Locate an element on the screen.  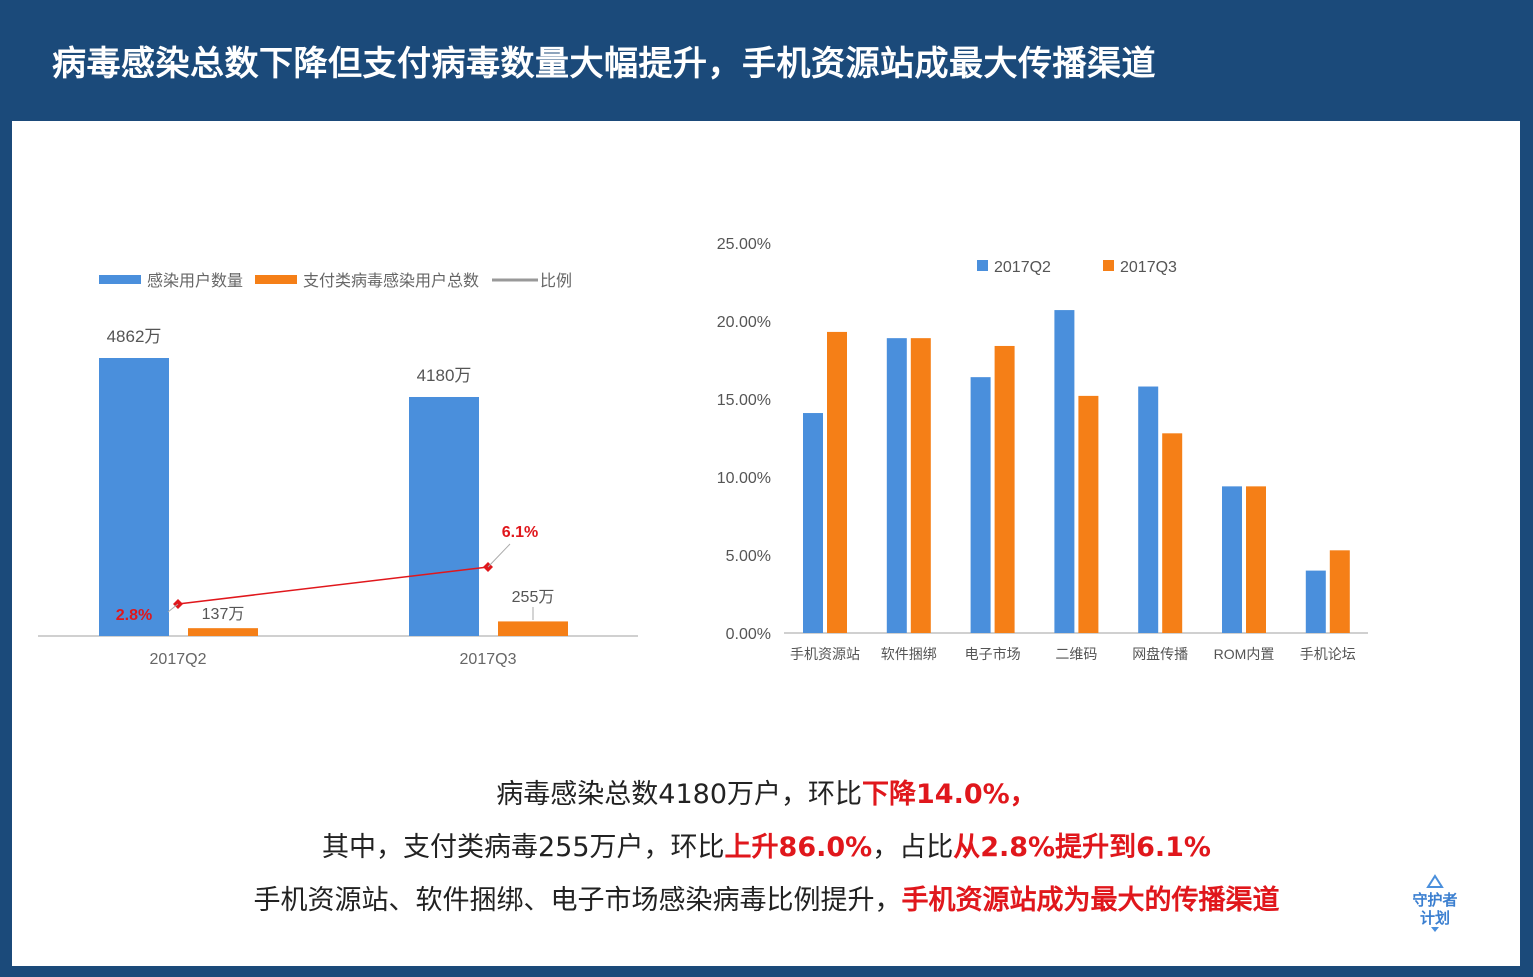
x-tick-label: 2017Q2 is located at coordinates (178, 659).